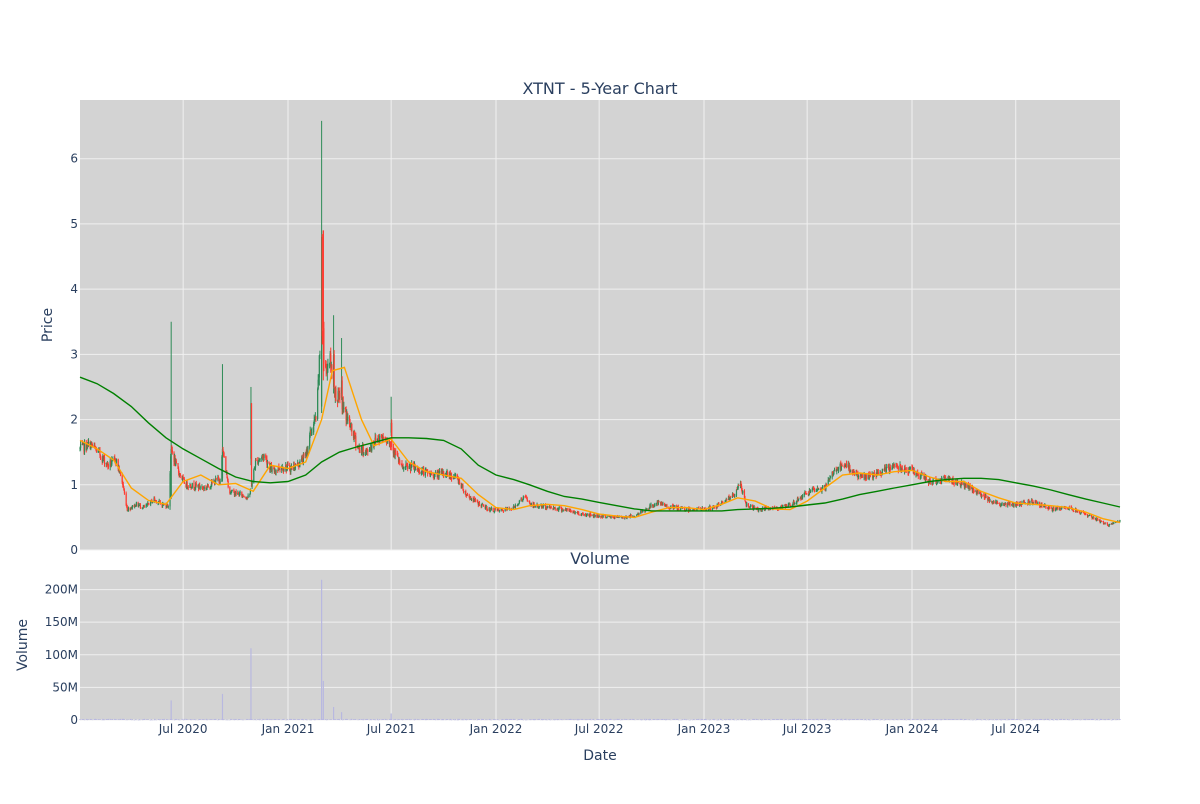  What do you see at coordinates (288, 729) in the screenshot?
I see `x-tick-label: Jan 2021` at bounding box center [288, 729].